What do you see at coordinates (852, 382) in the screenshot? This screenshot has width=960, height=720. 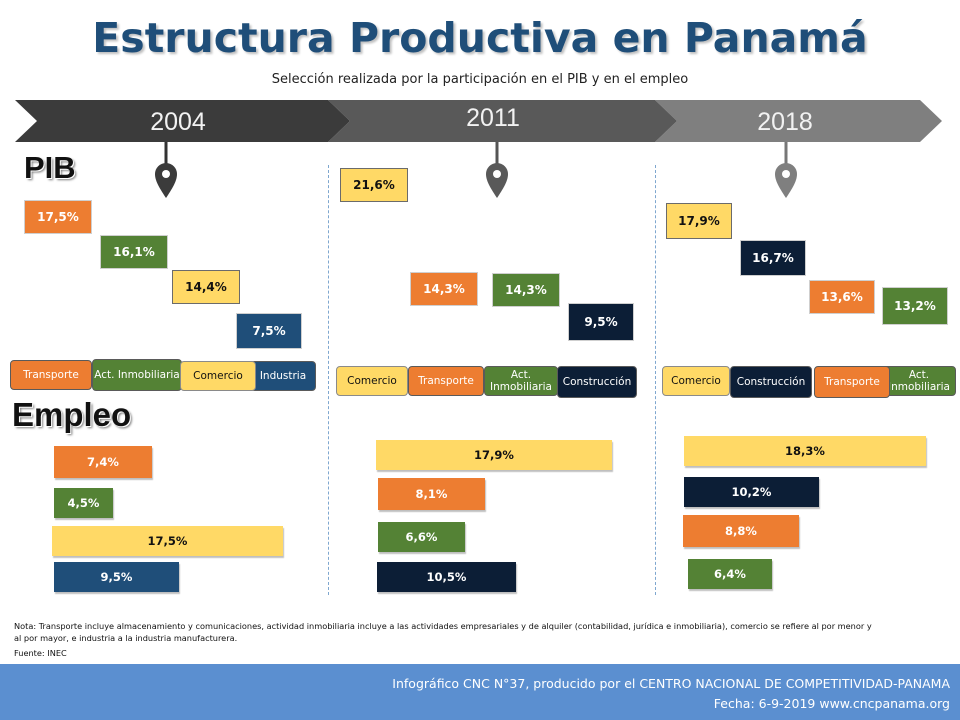 I see `sector-pill-2018-transporte: Transporte` at bounding box center [852, 382].